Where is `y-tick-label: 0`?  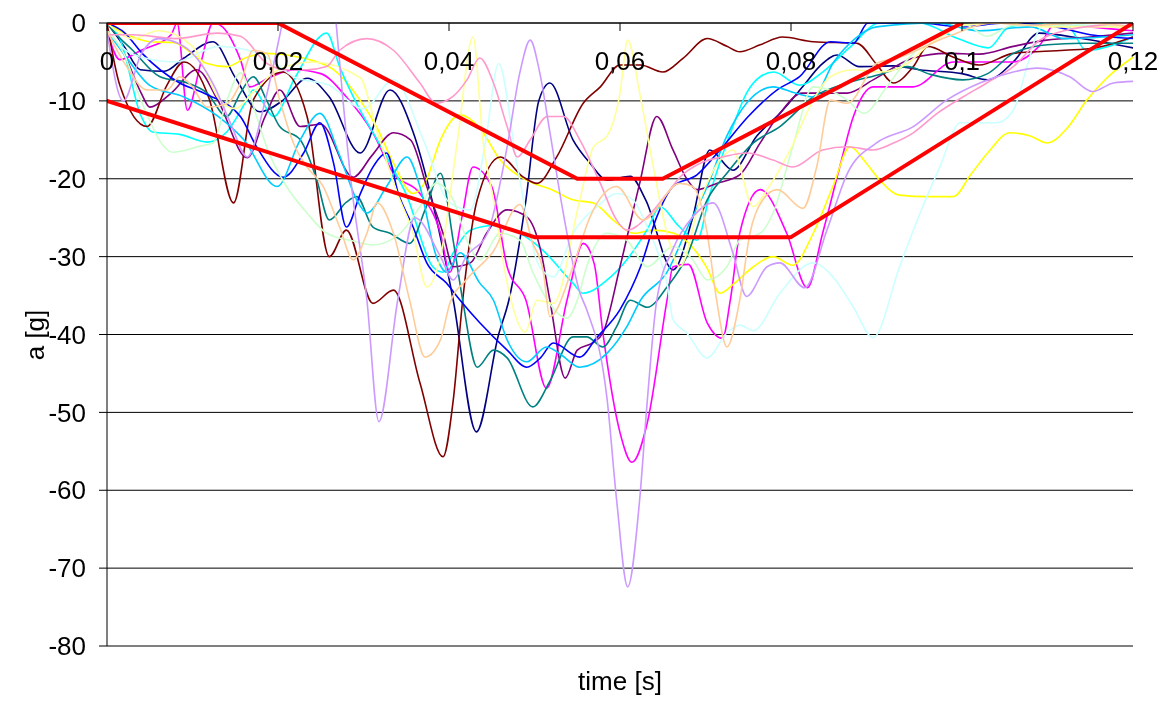
y-tick-label: 0 is located at coordinates (78, 23).